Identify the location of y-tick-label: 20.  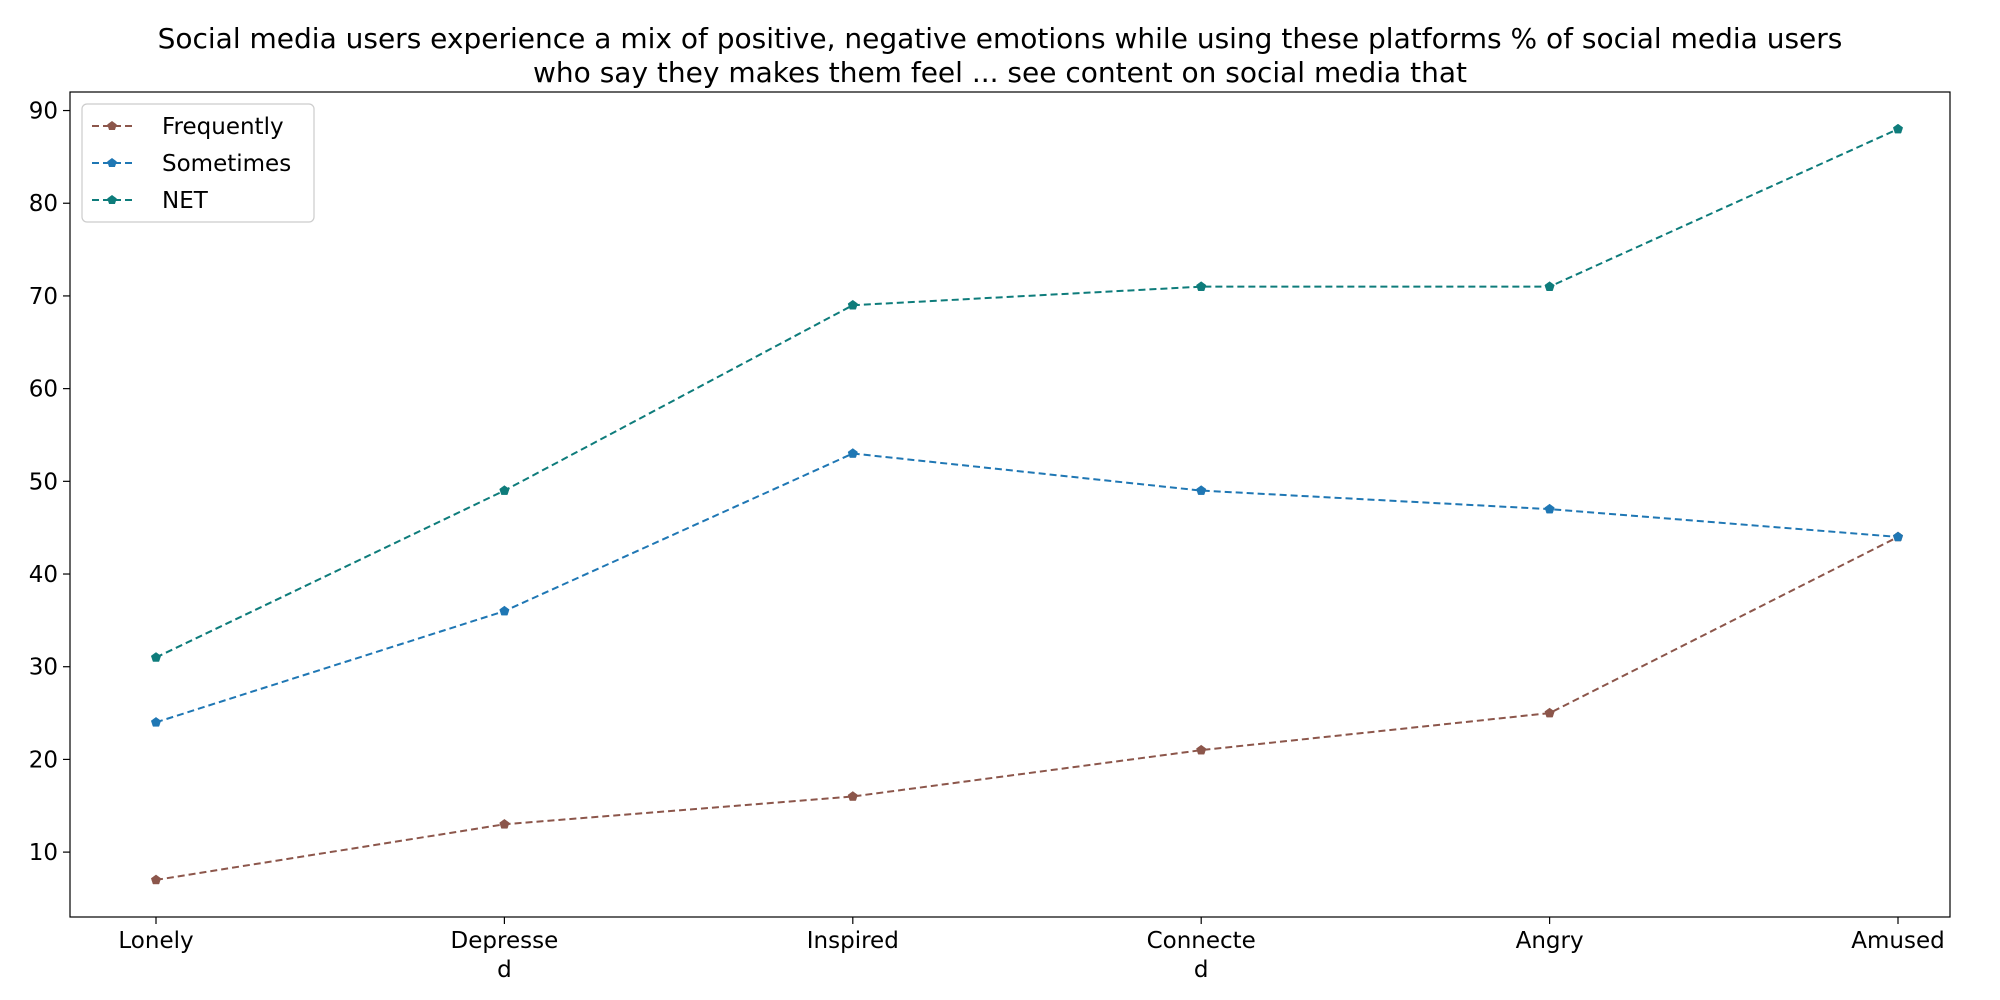
(43, 760).